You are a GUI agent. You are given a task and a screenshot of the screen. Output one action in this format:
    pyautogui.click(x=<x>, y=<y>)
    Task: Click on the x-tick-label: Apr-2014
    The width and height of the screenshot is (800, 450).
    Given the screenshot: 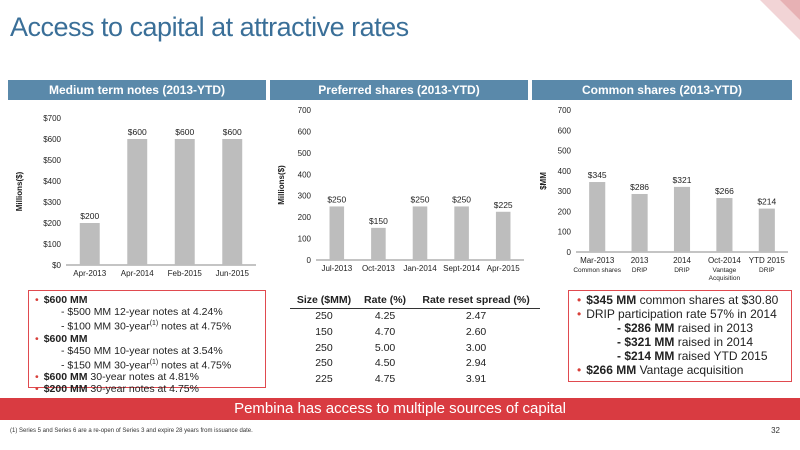 What is the action you would take?
    pyautogui.click(x=137, y=273)
    